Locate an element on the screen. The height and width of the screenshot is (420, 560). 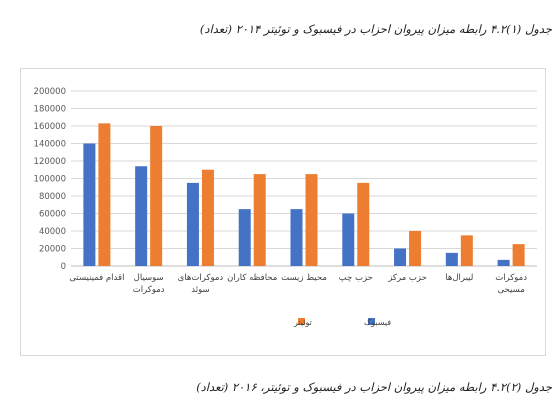
category-label: مسیحی is located at coordinates (510, 290).